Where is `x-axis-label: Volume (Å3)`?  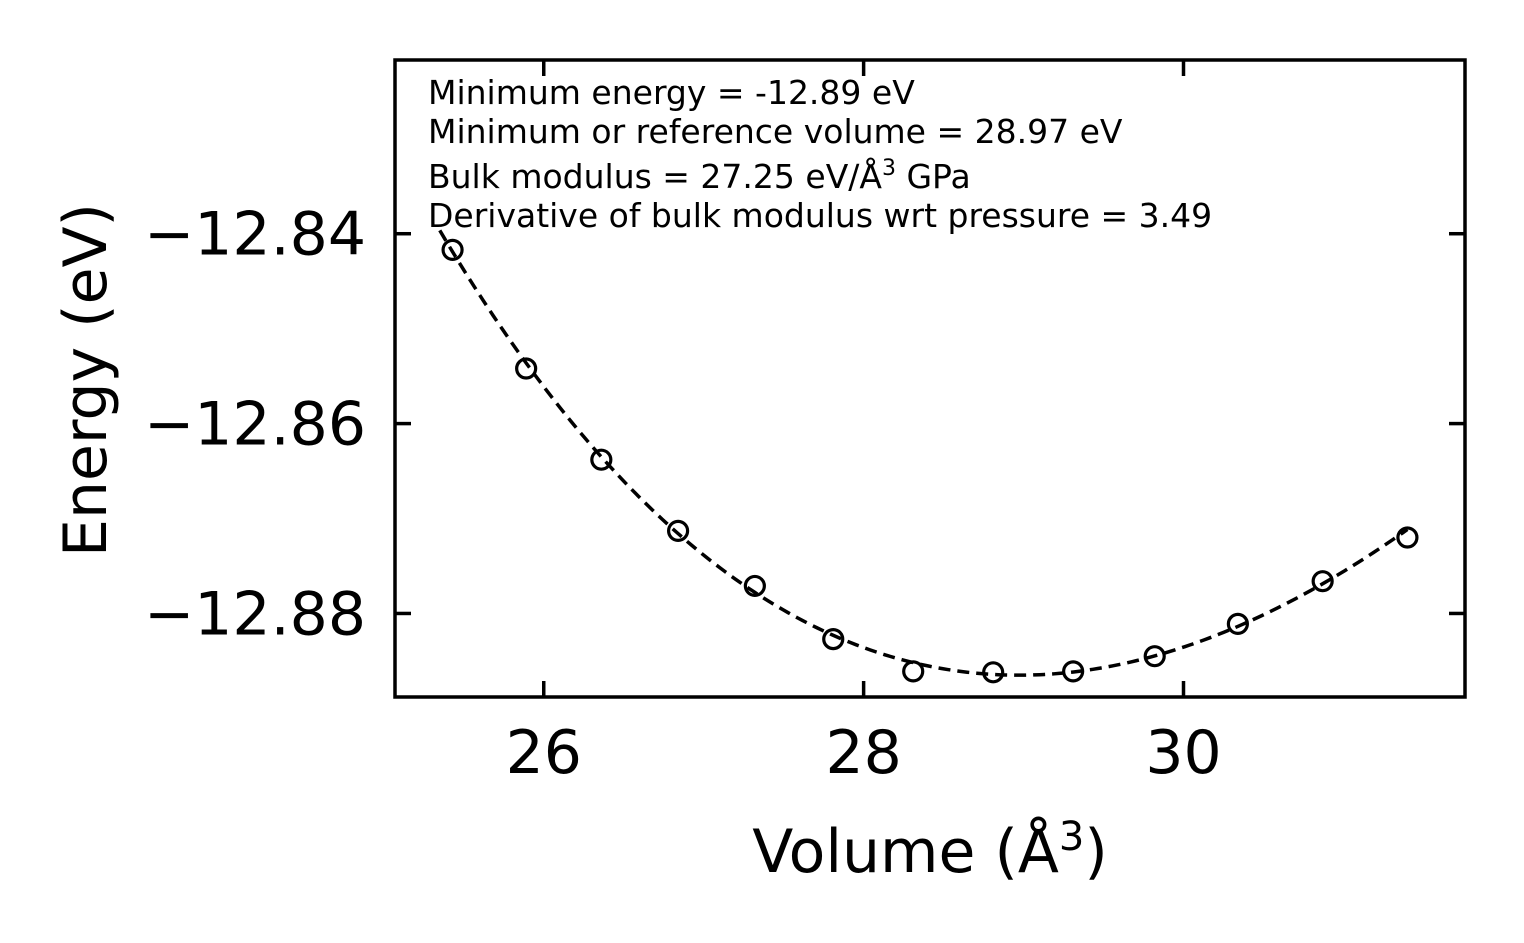
x-axis-label: Volume (Å3) is located at coordinates (930, 850).